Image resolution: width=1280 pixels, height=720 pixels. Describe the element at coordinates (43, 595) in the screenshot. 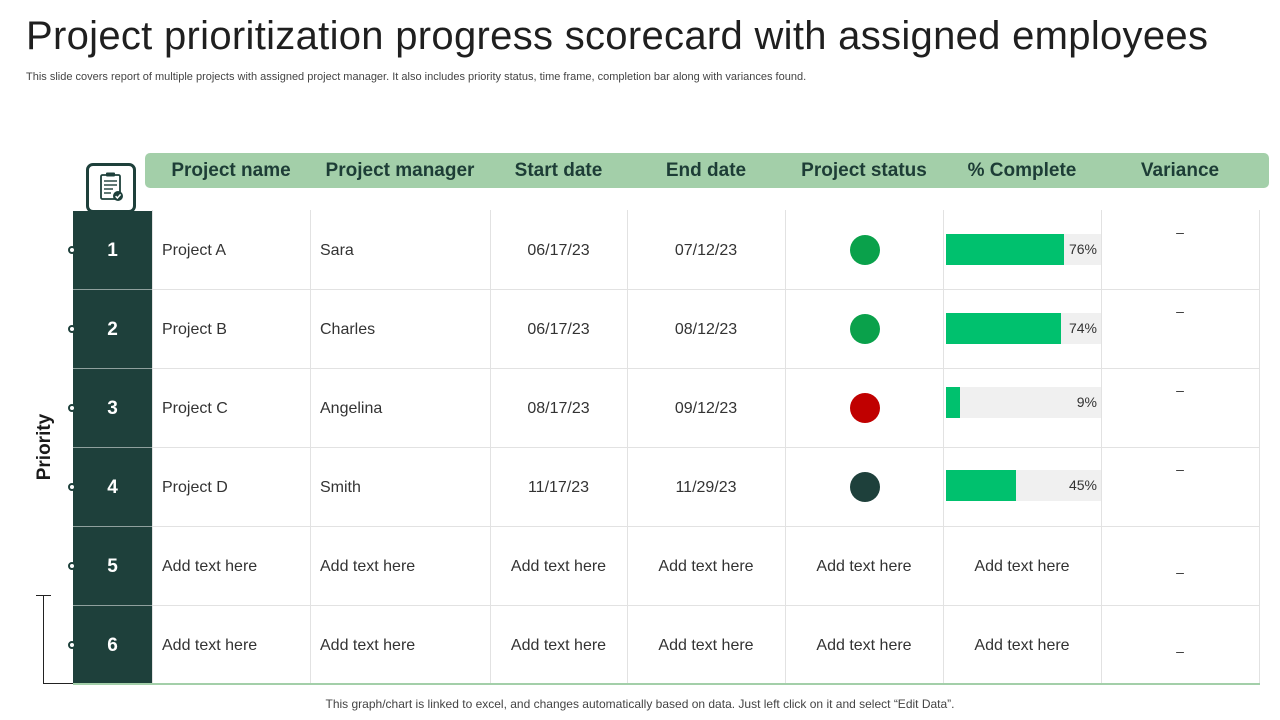

I see `bracket-top-tick` at that location.